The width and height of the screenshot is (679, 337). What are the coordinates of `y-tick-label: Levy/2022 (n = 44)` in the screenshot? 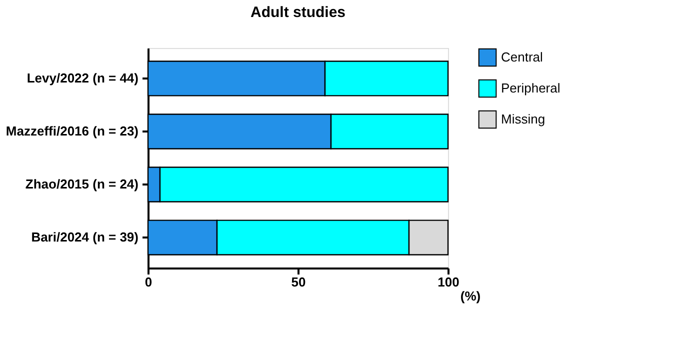 It's located at (82, 78).